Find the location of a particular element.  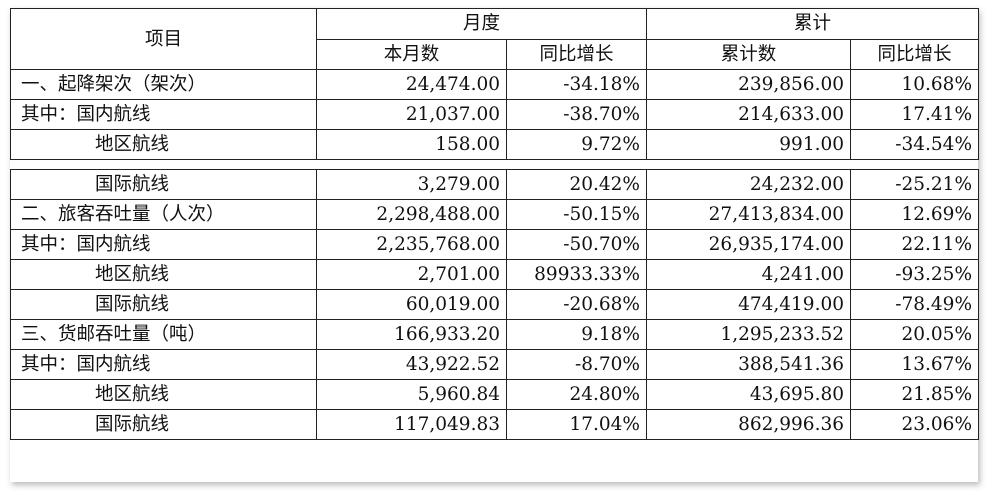

cumulative-count-cell: 4,241.00 is located at coordinates (749, 274).